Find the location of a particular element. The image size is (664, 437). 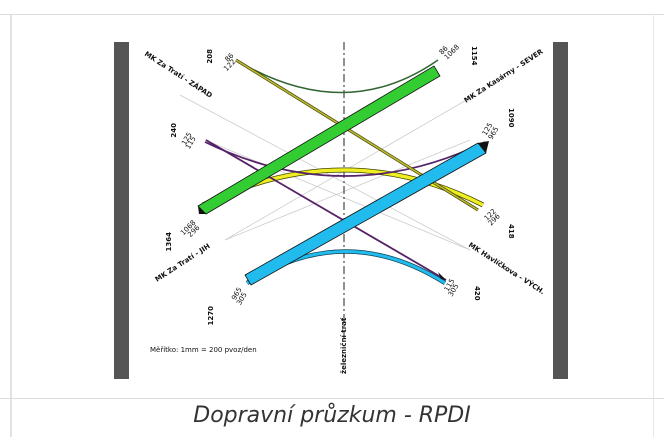

arm-label-west: MK Za Tratí - ZÁPAD is located at coordinates (178, 74).